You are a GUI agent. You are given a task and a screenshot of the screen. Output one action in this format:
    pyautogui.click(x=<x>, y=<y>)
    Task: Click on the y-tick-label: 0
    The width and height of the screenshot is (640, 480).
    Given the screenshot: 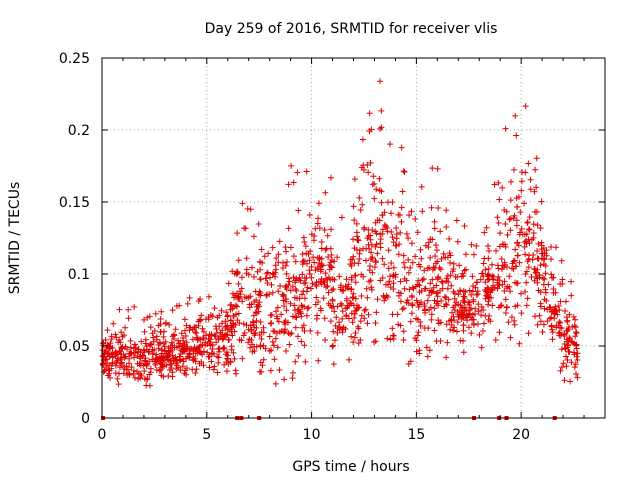 What is the action you would take?
    pyautogui.click(x=85, y=419)
    